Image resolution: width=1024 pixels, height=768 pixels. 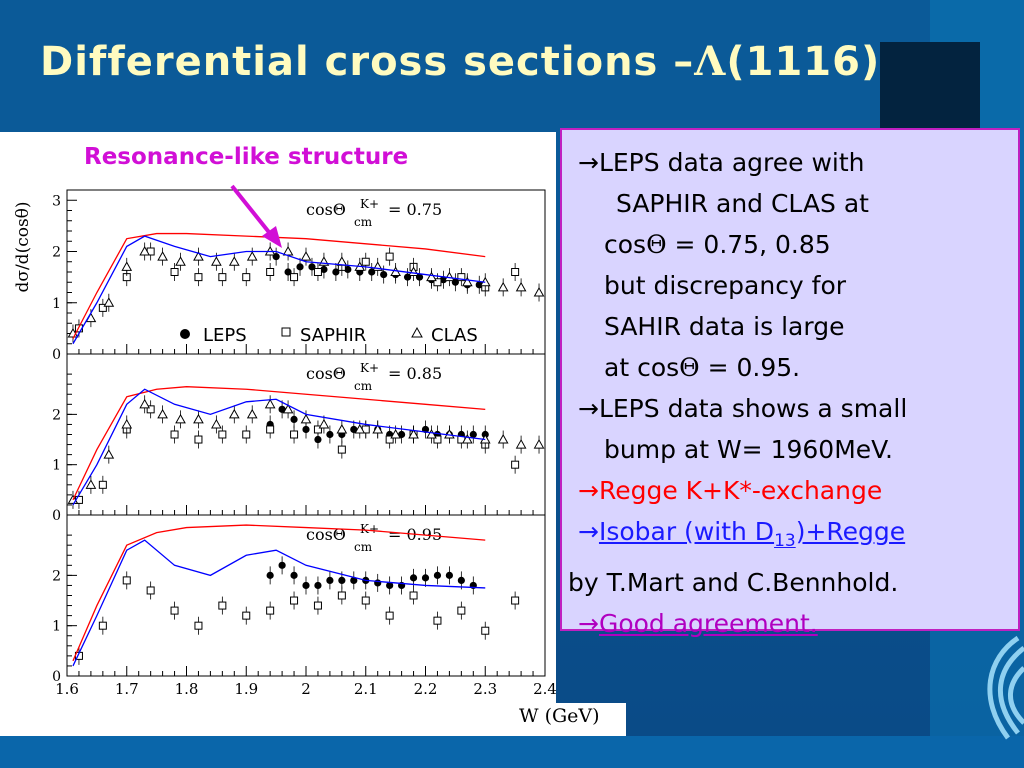 I want to click on text-line-content: at cos, so click(x=642, y=367).